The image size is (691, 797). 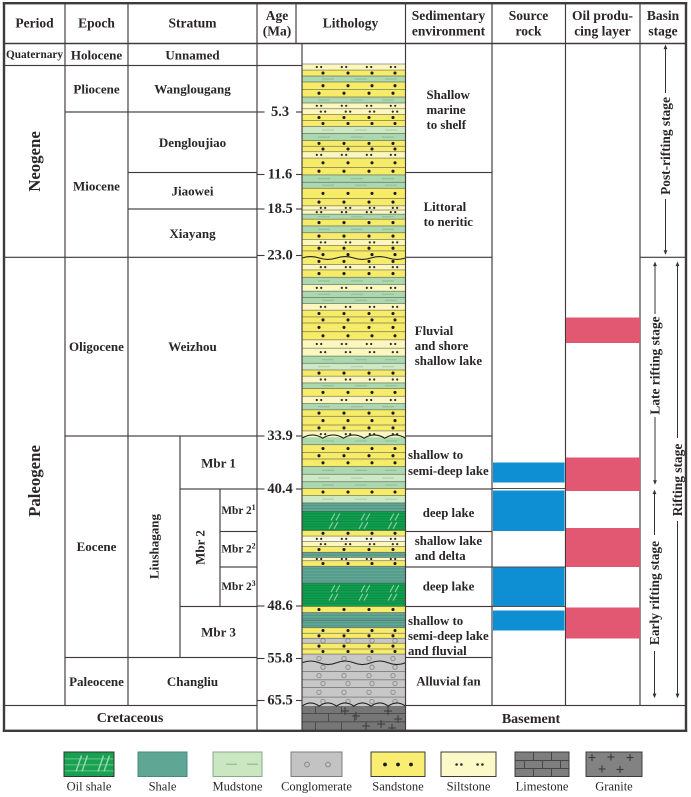 I want to click on svg-text: 65.5, so click(x=279, y=701).